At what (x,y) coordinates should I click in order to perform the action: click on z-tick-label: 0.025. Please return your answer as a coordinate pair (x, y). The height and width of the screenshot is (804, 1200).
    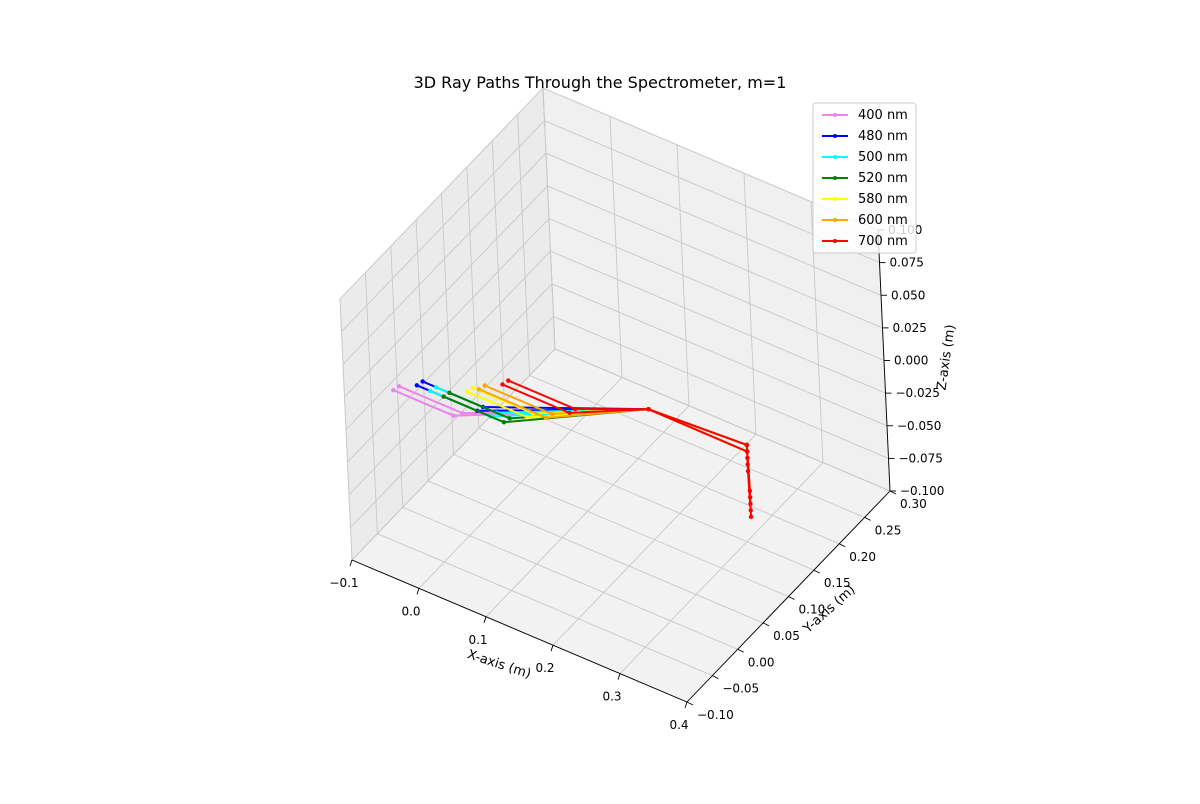
    Looking at the image, I should click on (910, 328).